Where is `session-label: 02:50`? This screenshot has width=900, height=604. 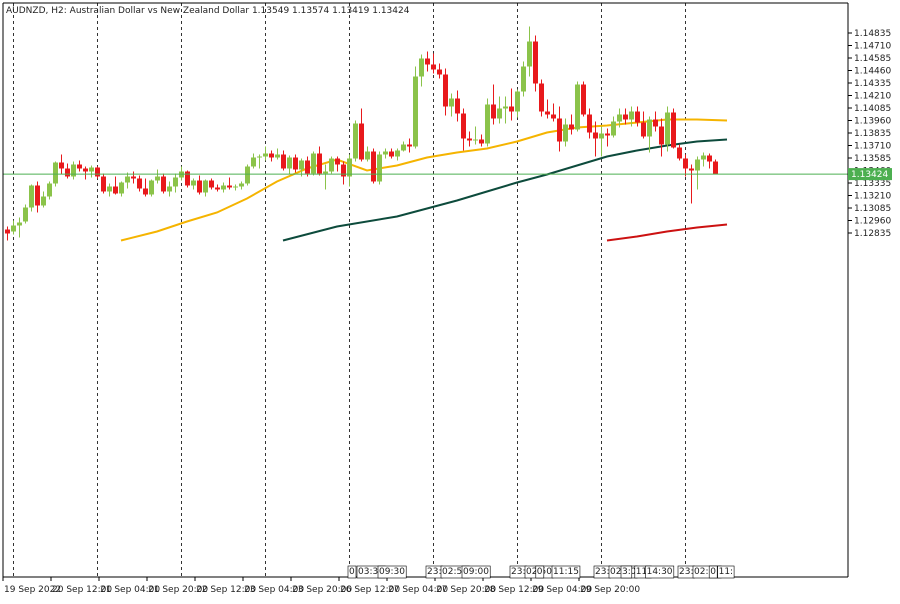 session-label: 02:50 is located at coordinates (707, 572).